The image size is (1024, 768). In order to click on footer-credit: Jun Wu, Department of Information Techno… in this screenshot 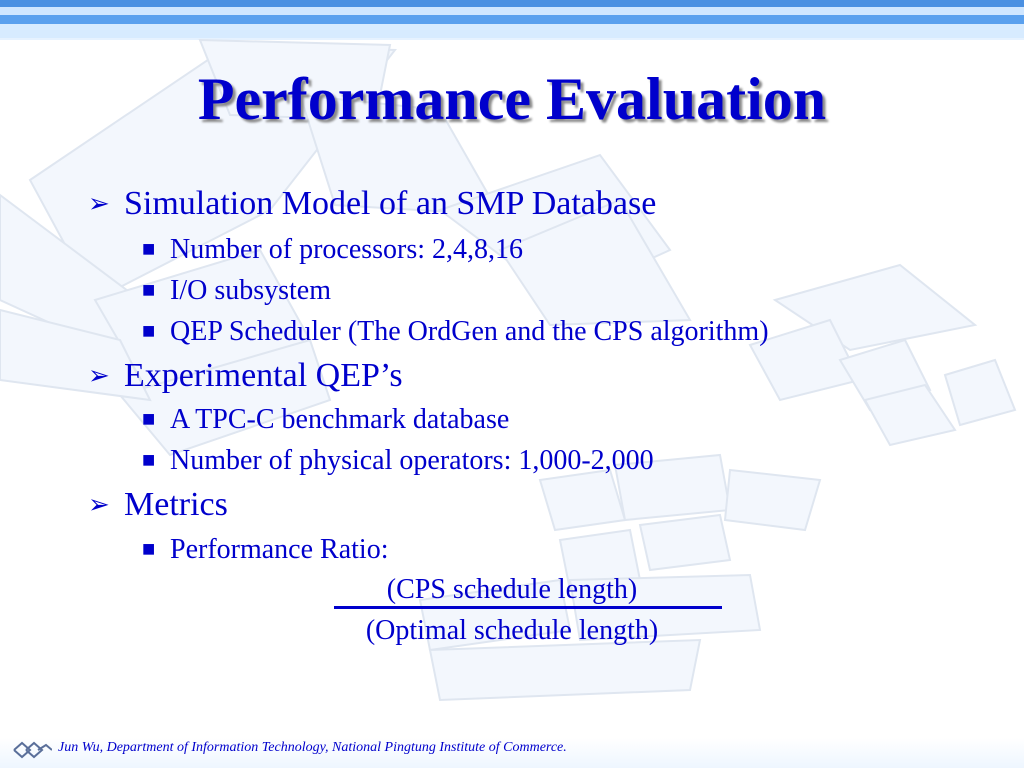, I will do `click(312, 747)`.